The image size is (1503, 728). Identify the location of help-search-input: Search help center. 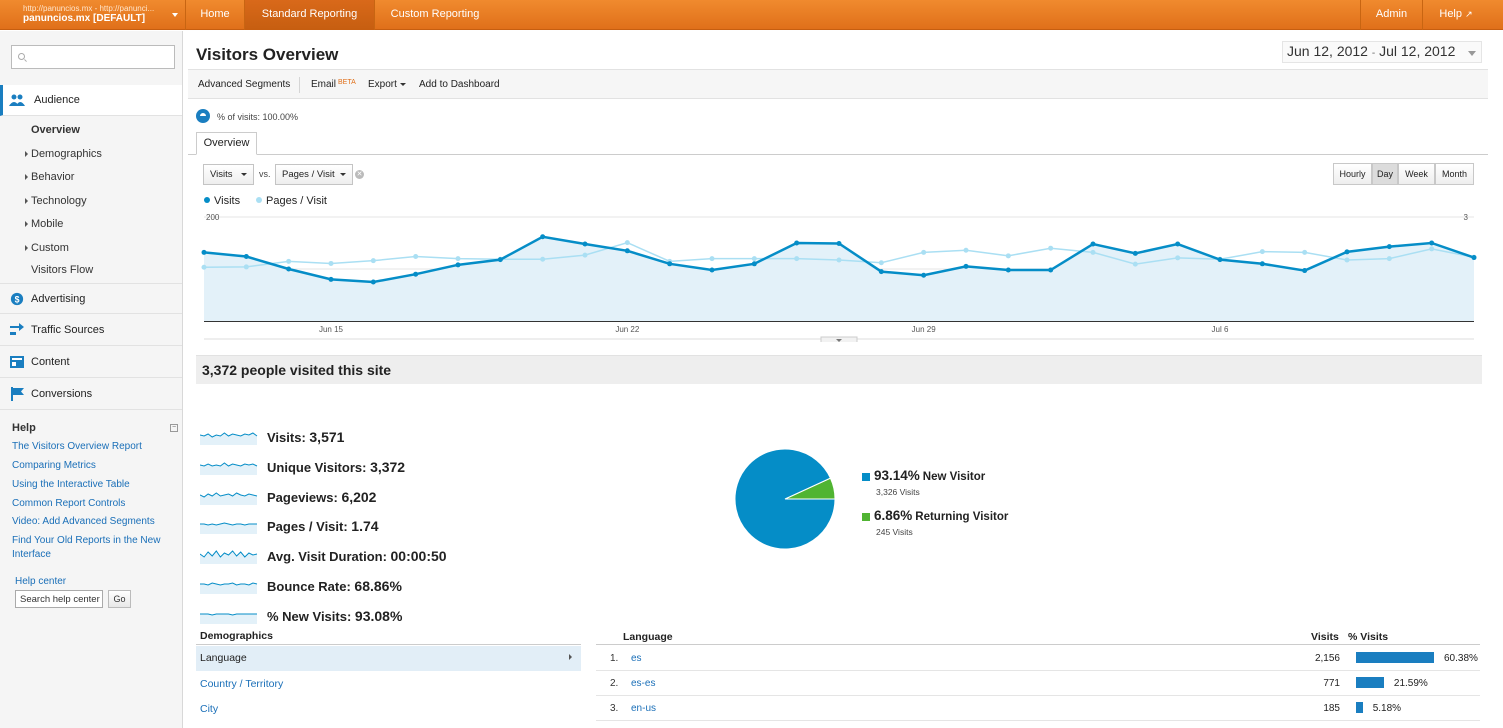
(59, 599).